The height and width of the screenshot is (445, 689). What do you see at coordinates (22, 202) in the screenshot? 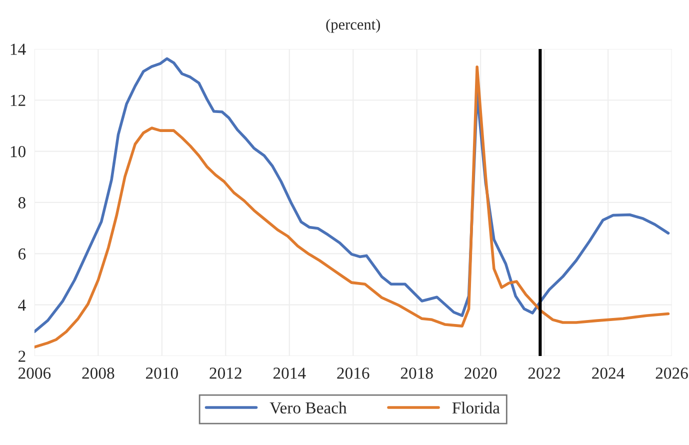
I see `y-tick-label: 8` at bounding box center [22, 202].